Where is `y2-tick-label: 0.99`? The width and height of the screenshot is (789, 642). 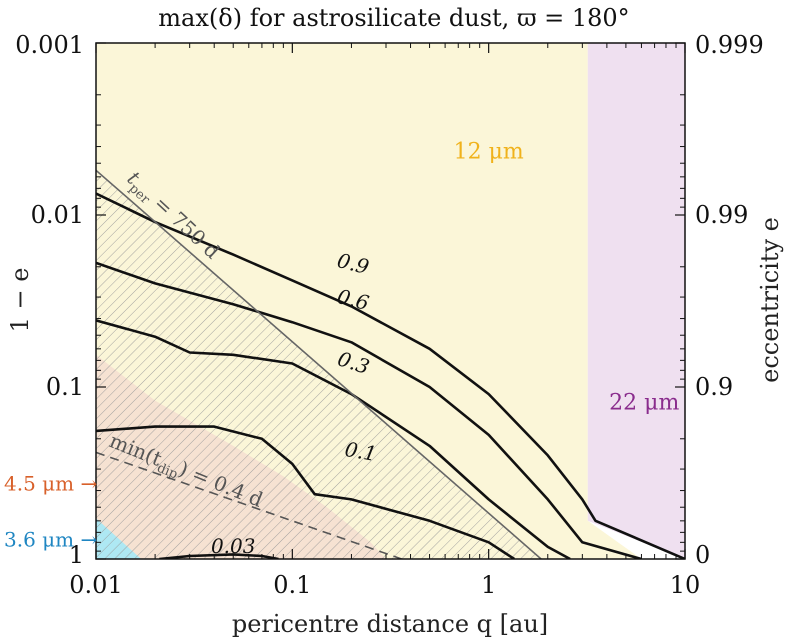 y2-tick-label: 0.99 is located at coordinates (721, 215).